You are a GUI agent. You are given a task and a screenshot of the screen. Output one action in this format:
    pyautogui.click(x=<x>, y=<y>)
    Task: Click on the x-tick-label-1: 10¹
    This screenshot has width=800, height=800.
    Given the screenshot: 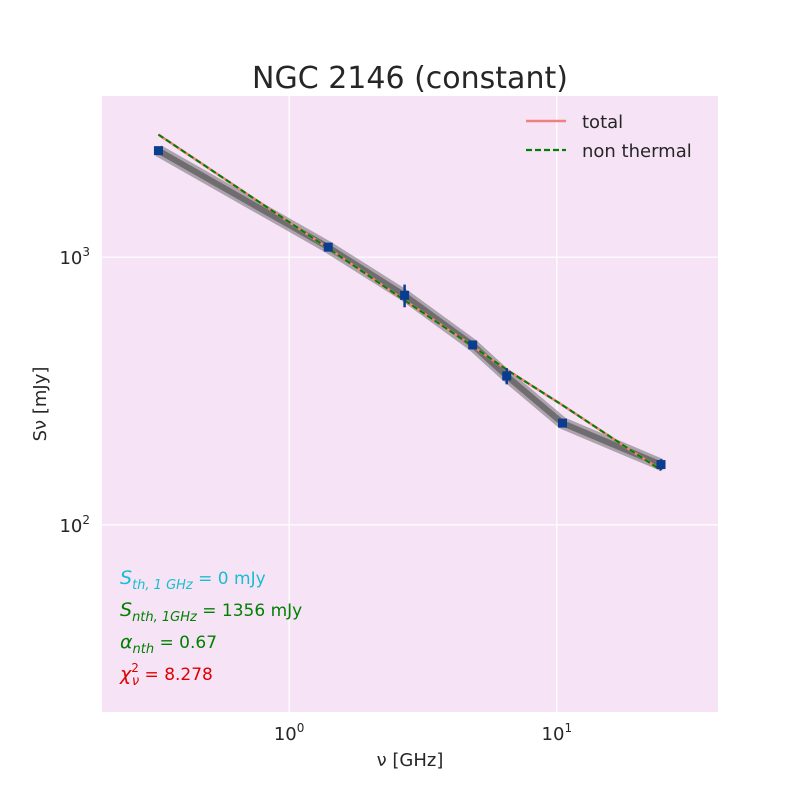 What is the action you would take?
    pyautogui.click(x=557, y=733)
    